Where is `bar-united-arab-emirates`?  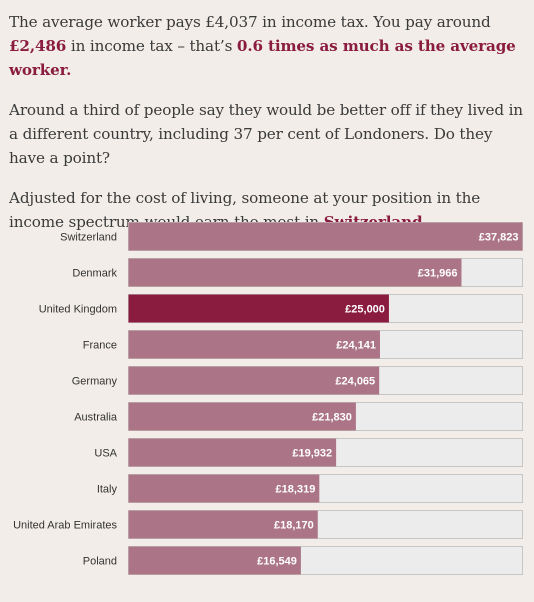 bar-united-arab-emirates is located at coordinates (223, 524).